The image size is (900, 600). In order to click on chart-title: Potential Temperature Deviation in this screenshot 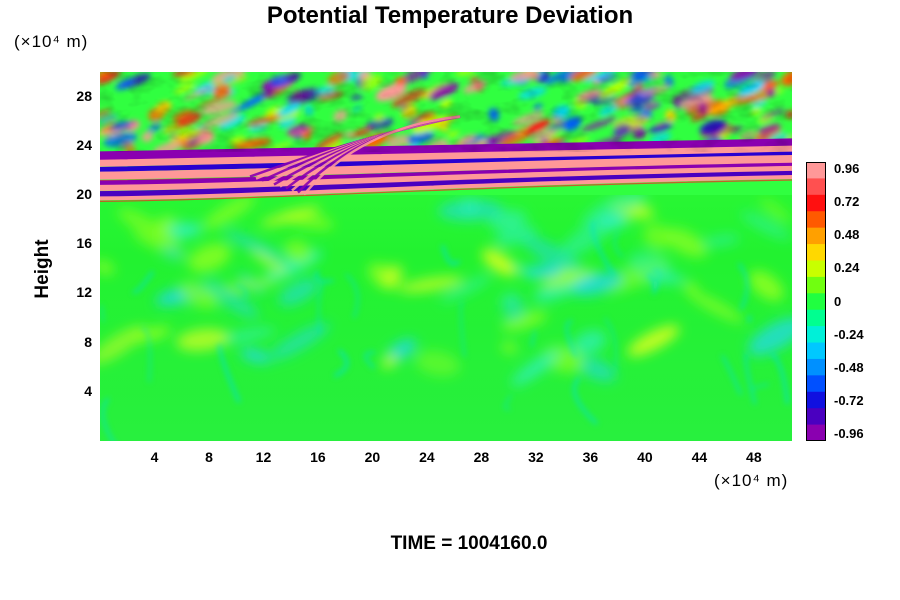, I will do `click(450, 15)`.